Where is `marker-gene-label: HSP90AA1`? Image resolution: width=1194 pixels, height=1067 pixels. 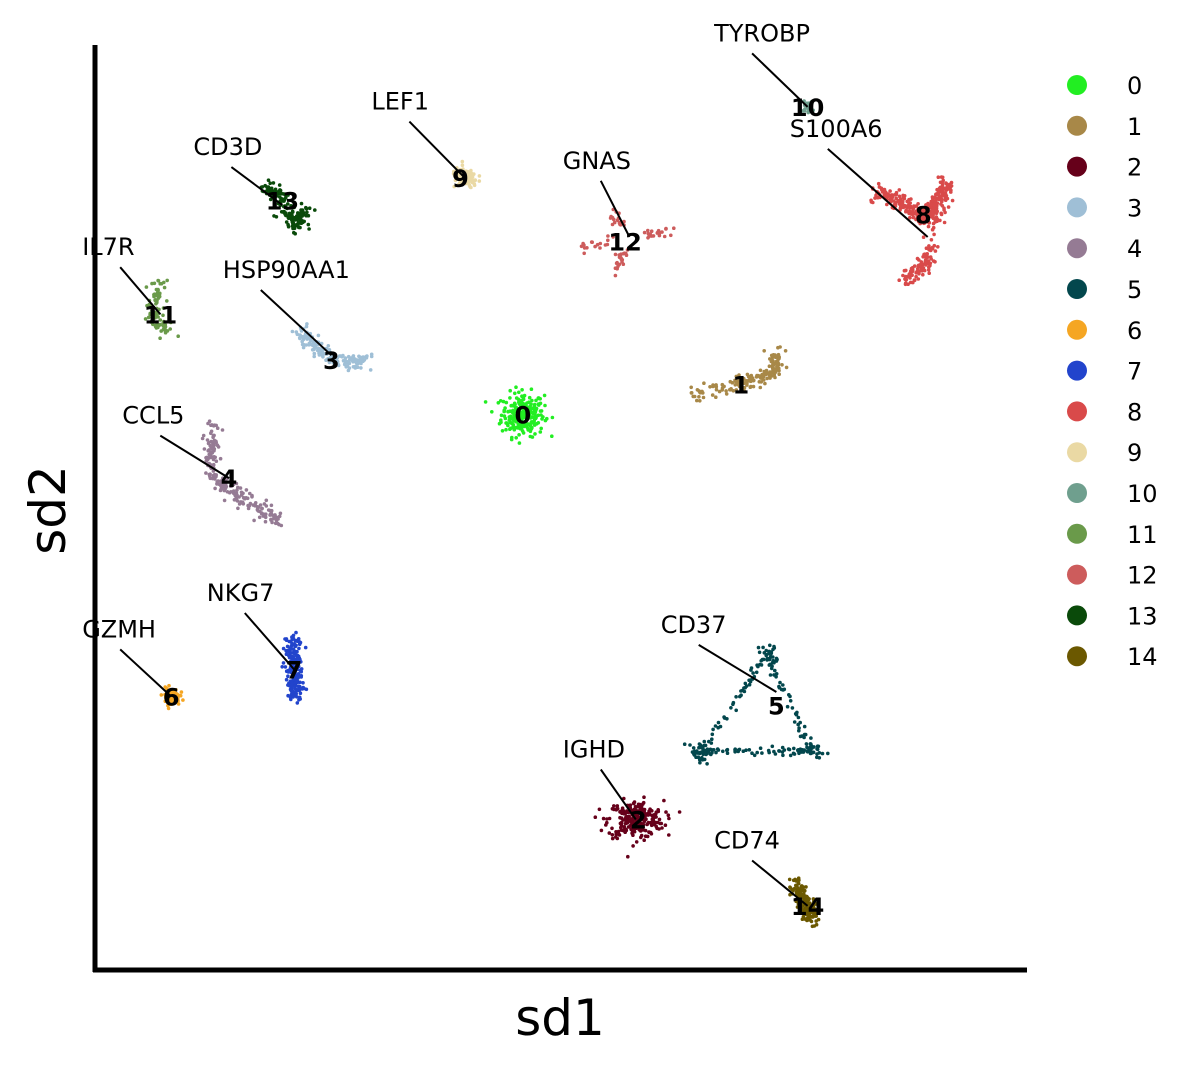
marker-gene-label: HSP90AA1 is located at coordinates (286, 270).